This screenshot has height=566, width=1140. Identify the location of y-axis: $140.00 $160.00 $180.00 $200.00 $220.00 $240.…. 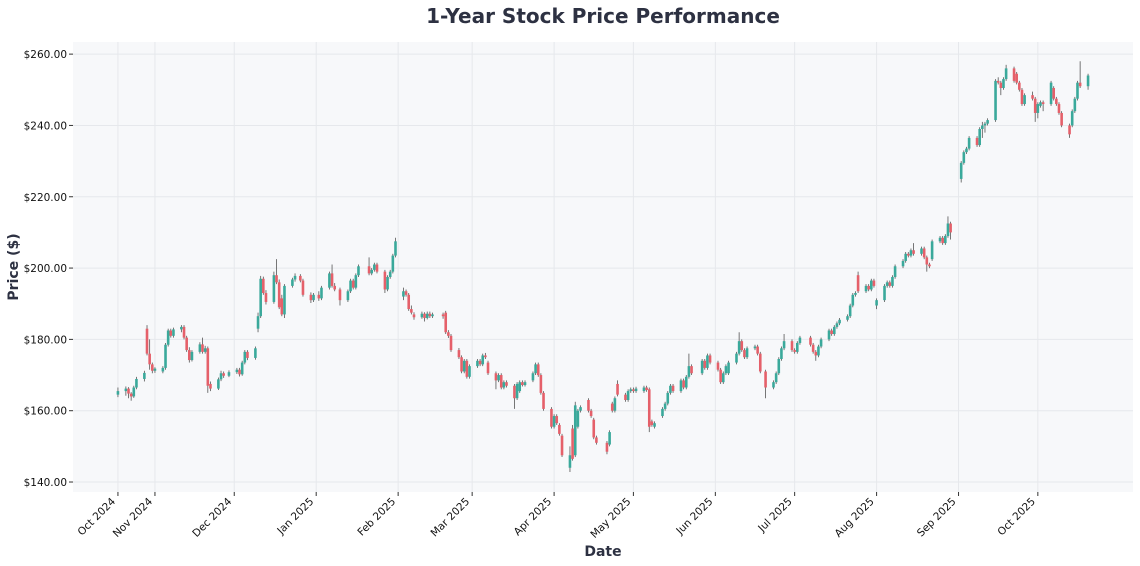
(48, 269).